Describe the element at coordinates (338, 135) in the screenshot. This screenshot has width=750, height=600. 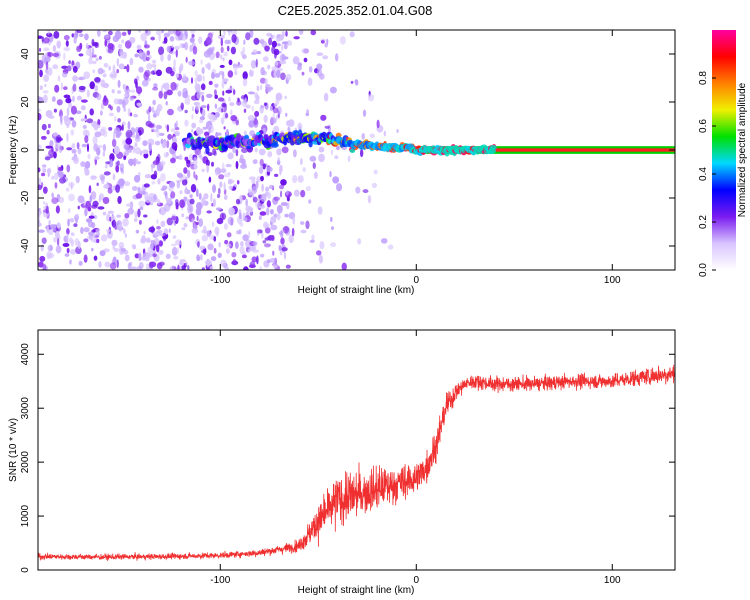
I see `spectrogram-ridge-blob` at that location.